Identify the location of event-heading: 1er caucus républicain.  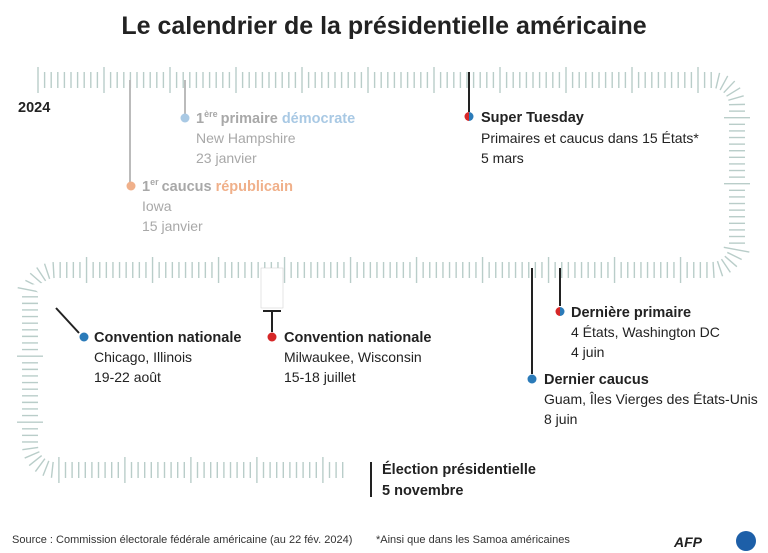
(217, 186).